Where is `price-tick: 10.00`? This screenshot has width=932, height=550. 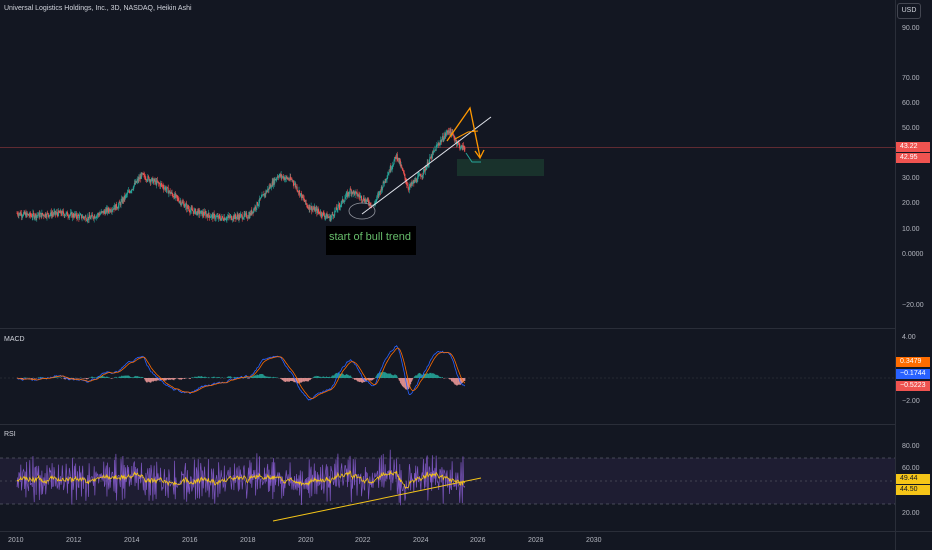 price-tick: 10.00 is located at coordinates (911, 229).